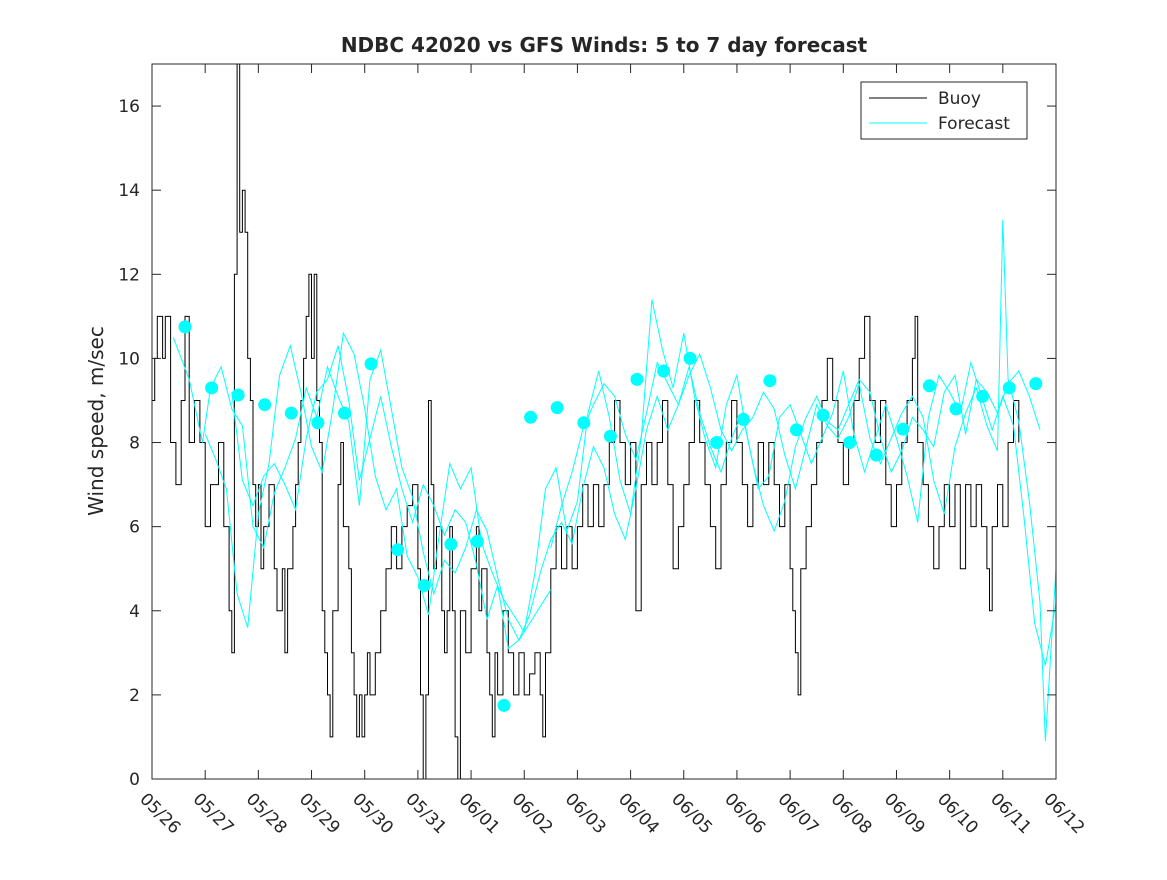 The height and width of the screenshot is (880, 1167). Describe the element at coordinates (129, 359) in the screenshot. I see `y-tick-label-10: 10` at that location.